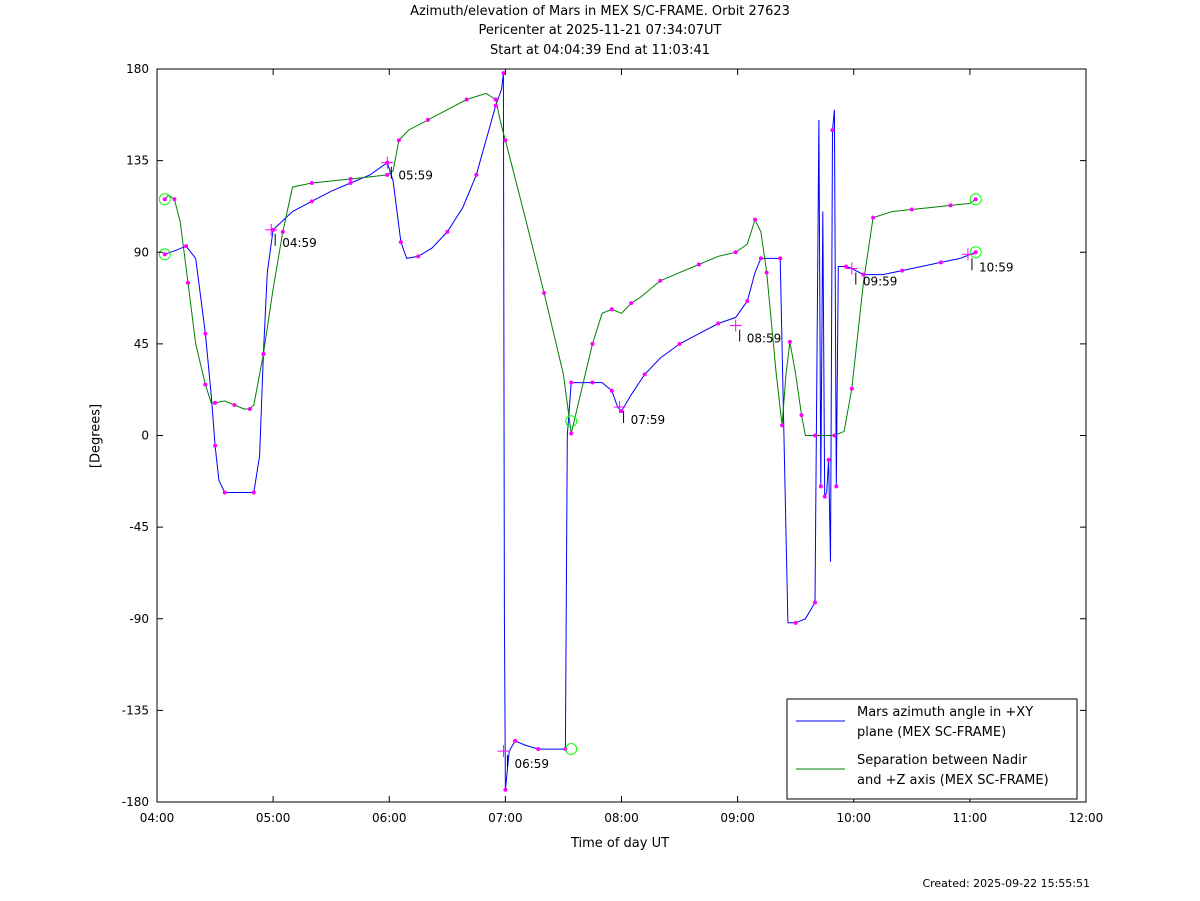 The height and width of the screenshot is (901, 1200). What do you see at coordinates (157, 818) in the screenshot?
I see `x-tick-label: 04:00` at bounding box center [157, 818].